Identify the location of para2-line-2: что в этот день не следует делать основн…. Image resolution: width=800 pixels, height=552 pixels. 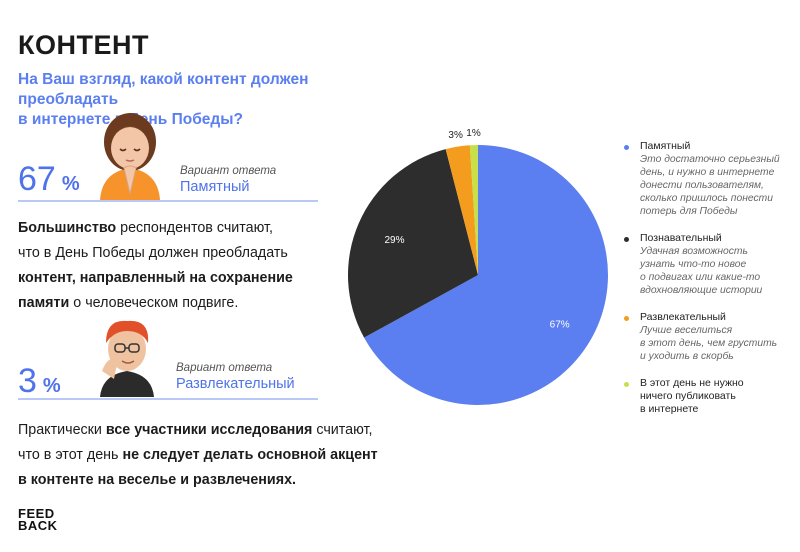
(198, 455).